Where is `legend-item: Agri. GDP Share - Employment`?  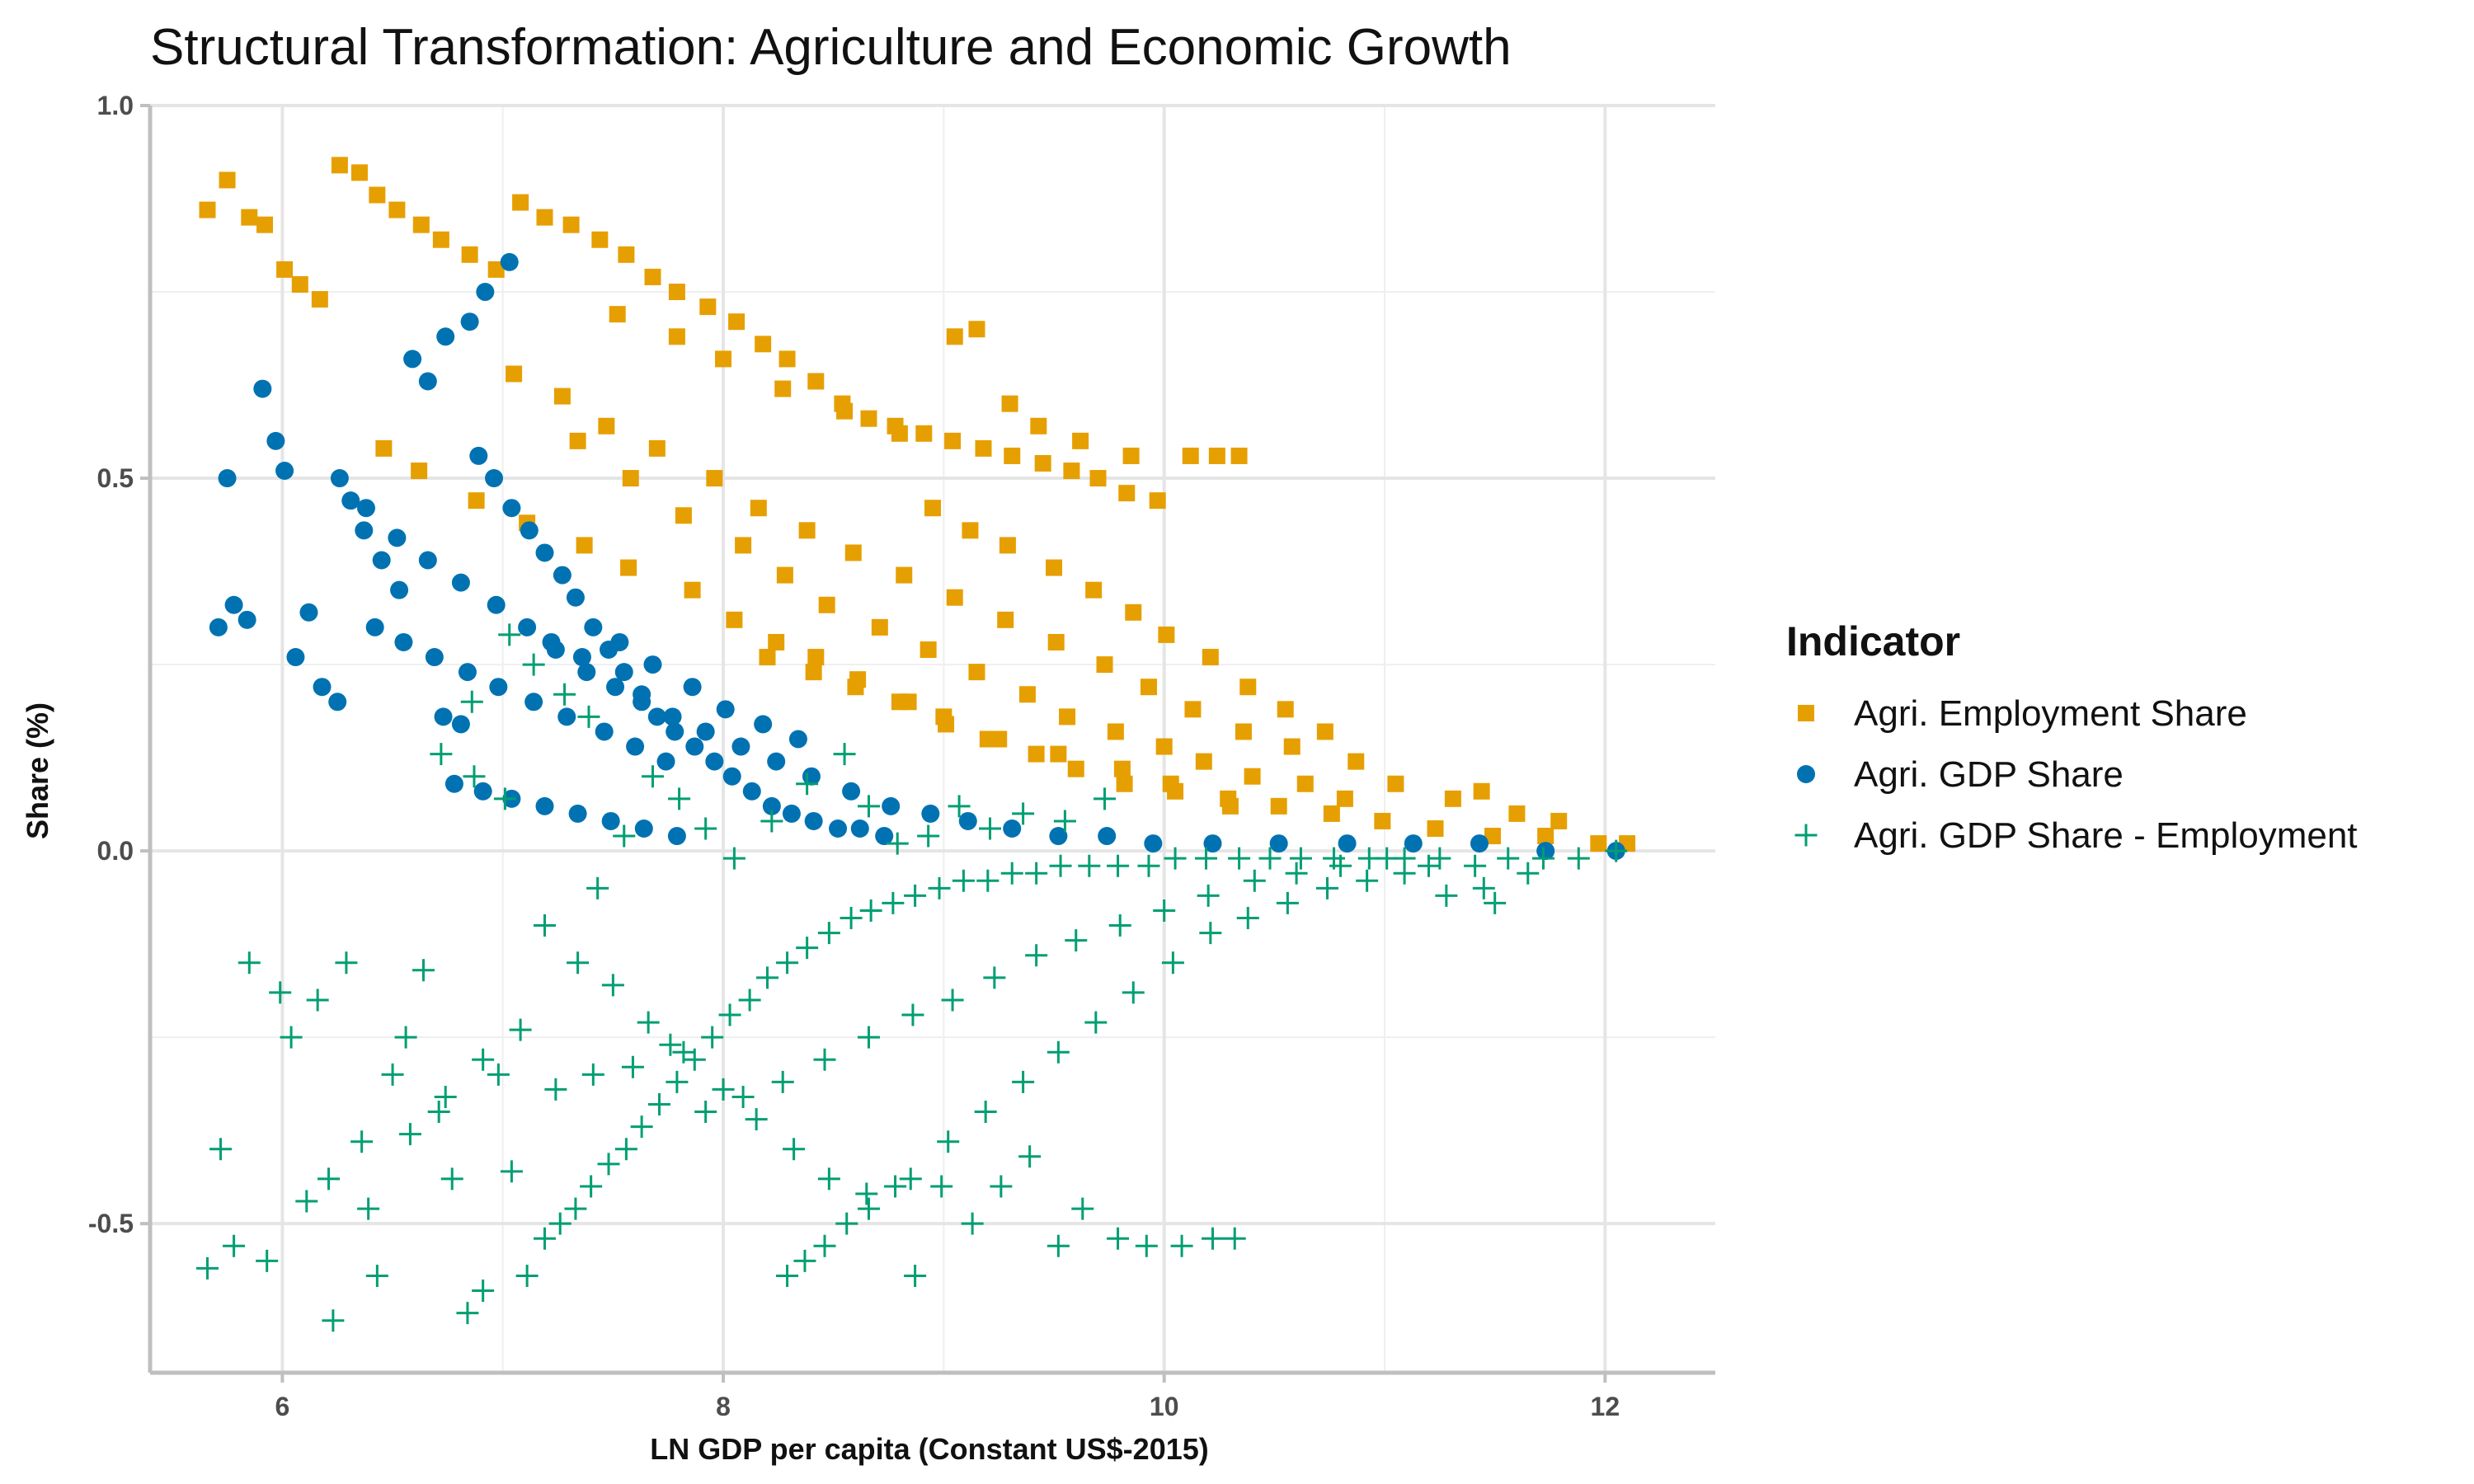
legend-item: Agri. GDP Share - Employment is located at coordinates (2076, 835).